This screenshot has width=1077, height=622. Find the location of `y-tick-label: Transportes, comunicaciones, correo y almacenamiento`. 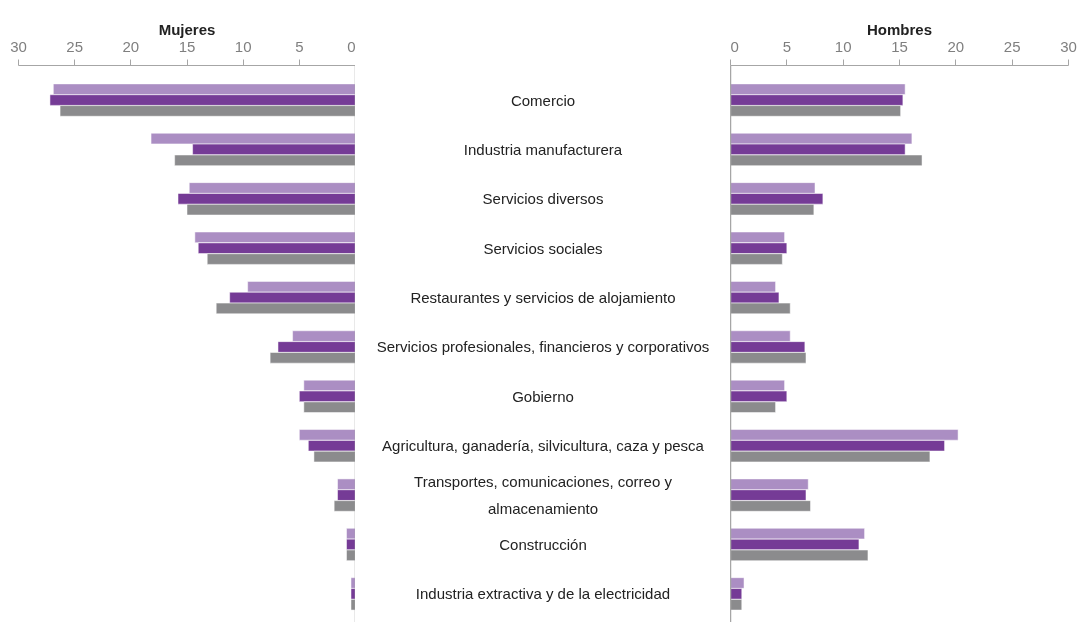

y-tick-label: Transportes, comunicaciones, correo y almacenamiento is located at coordinates (543, 495).